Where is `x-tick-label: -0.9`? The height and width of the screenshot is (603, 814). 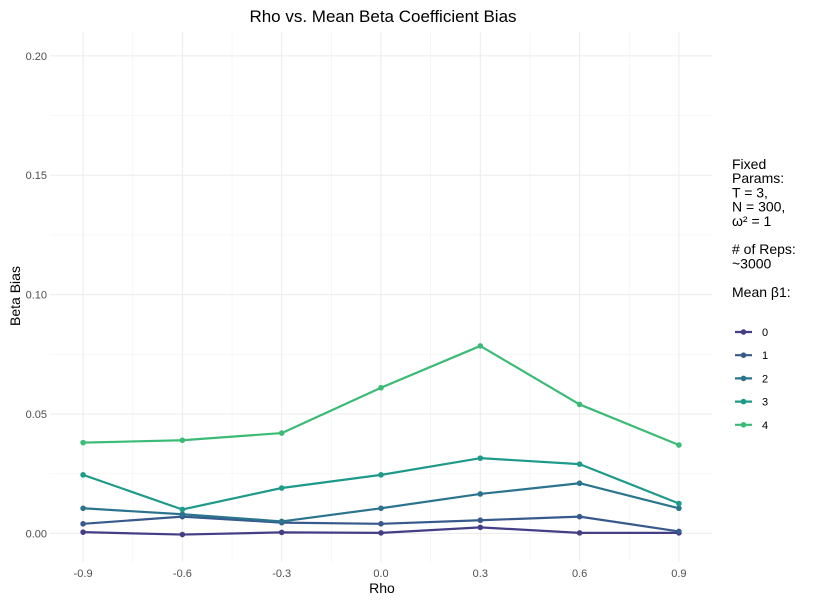
x-tick-label: -0.9 is located at coordinates (83, 574).